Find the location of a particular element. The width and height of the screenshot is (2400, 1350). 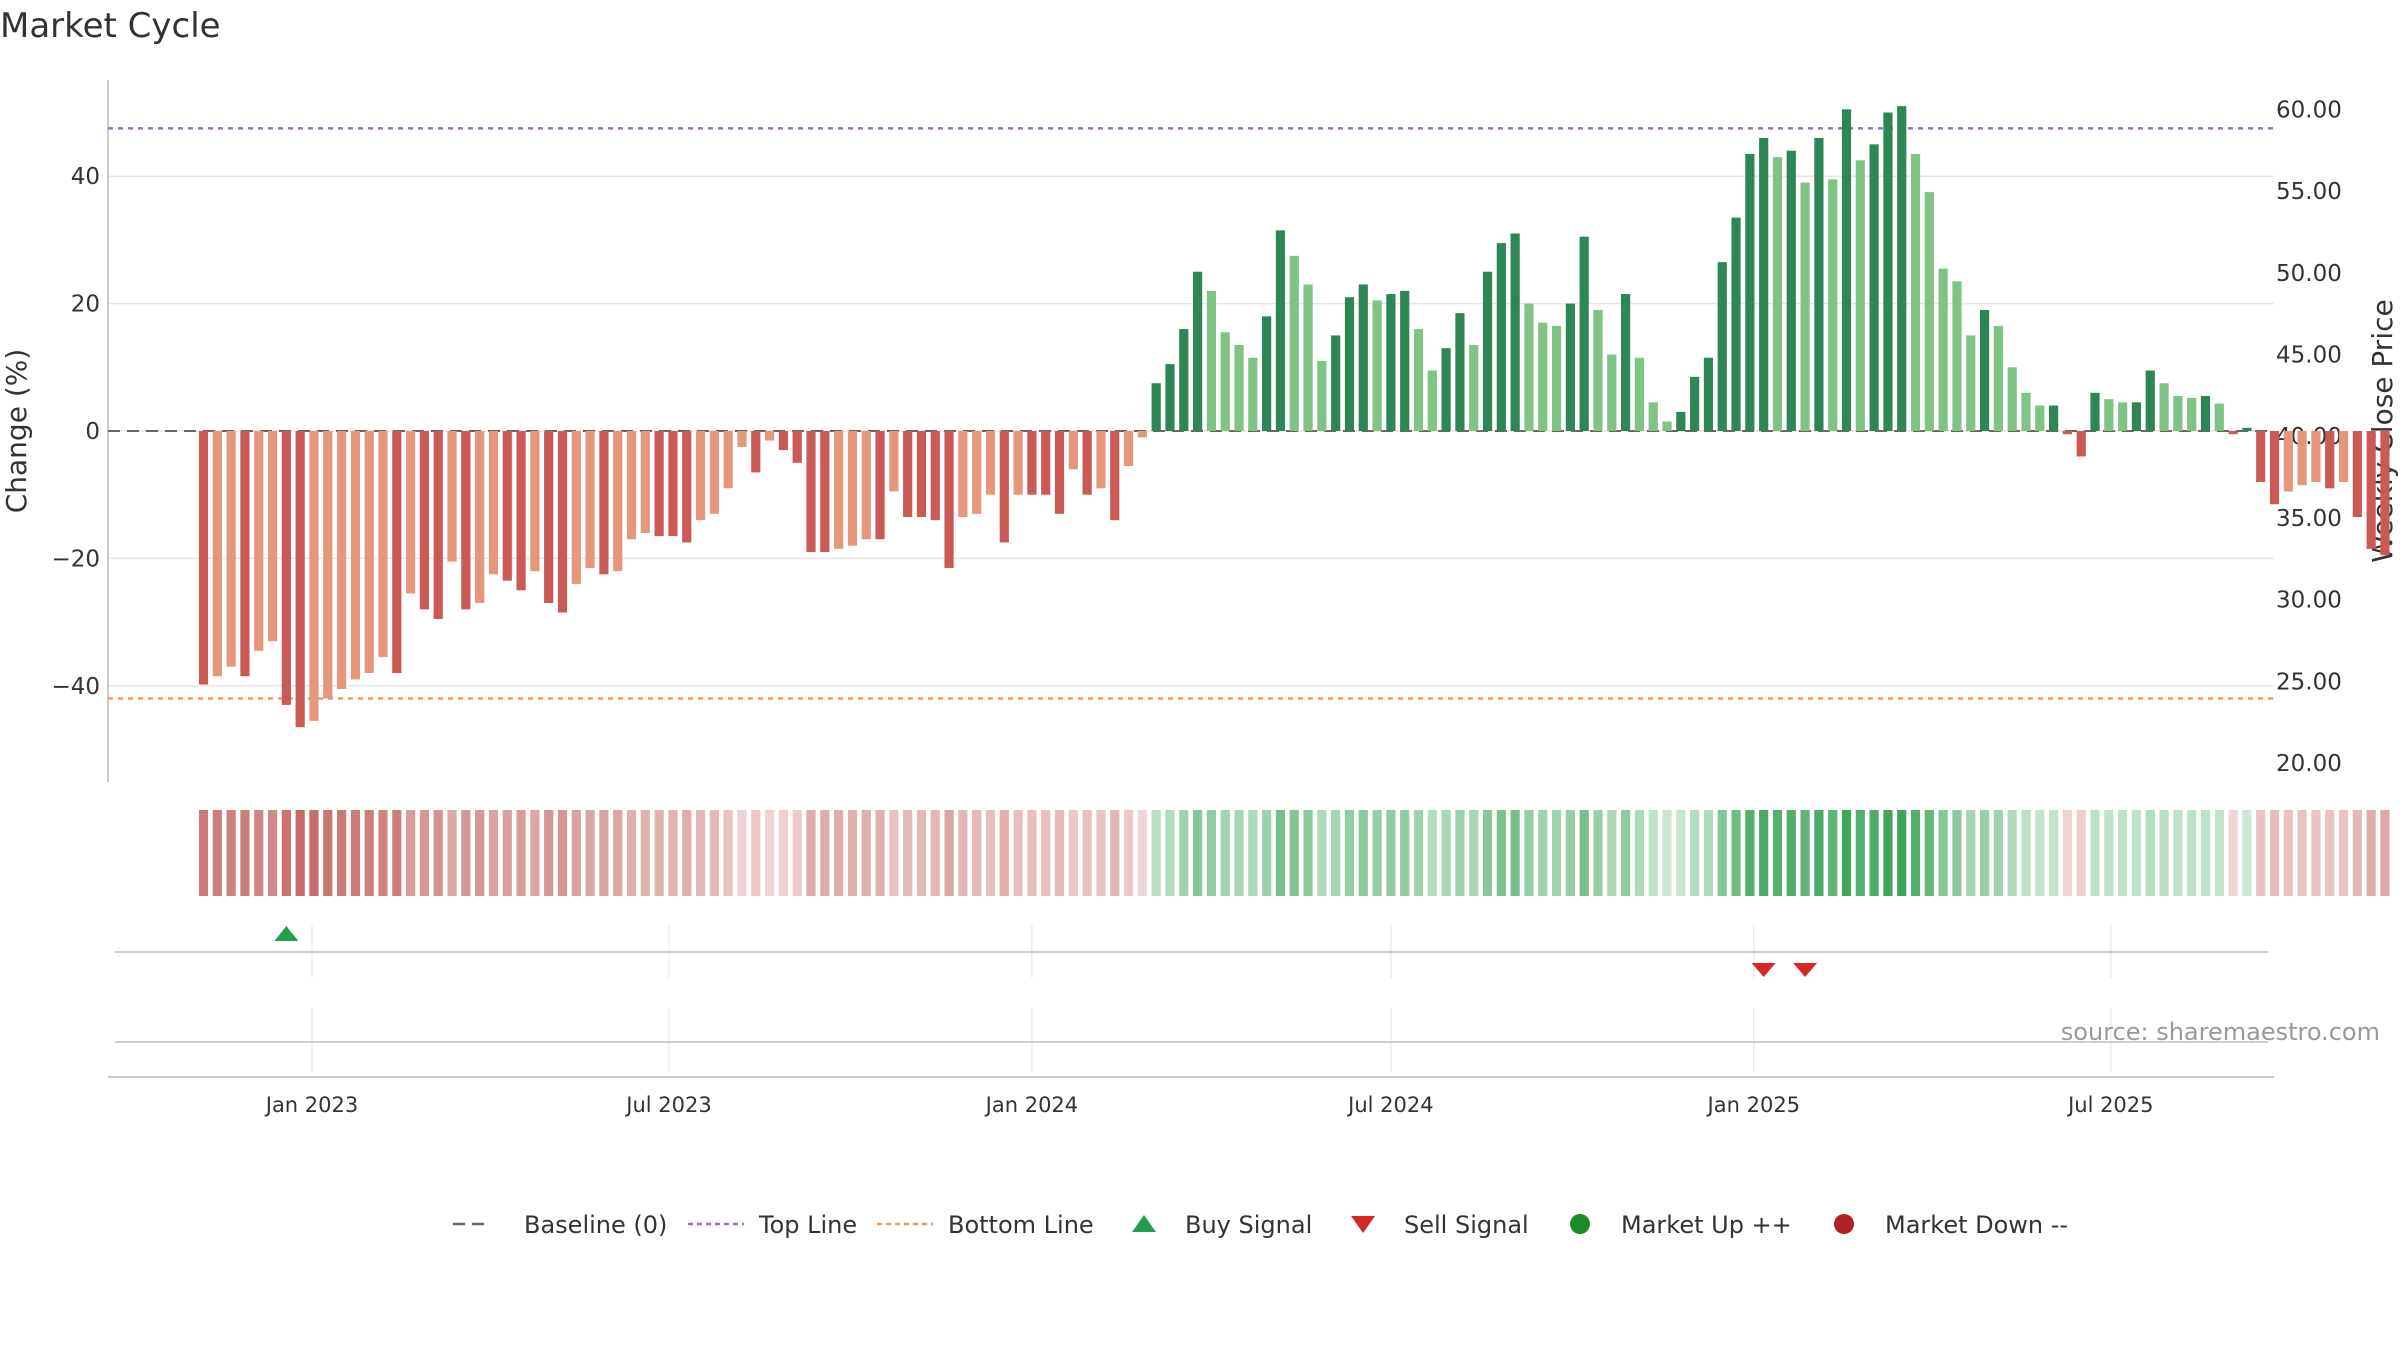

y2-tick-label: 35.00 is located at coordinates (2309, 519).